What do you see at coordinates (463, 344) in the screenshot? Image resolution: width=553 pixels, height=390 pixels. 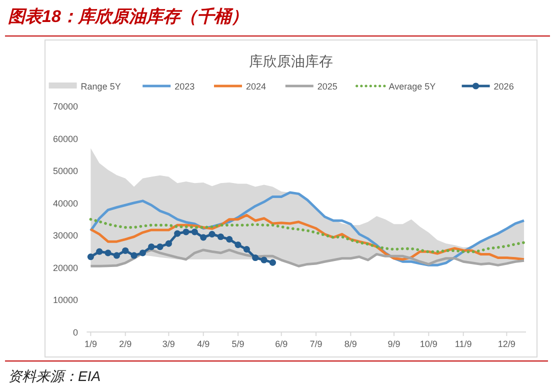 I see `x-tick-label: 11/9` at bounding box center [463, 344].